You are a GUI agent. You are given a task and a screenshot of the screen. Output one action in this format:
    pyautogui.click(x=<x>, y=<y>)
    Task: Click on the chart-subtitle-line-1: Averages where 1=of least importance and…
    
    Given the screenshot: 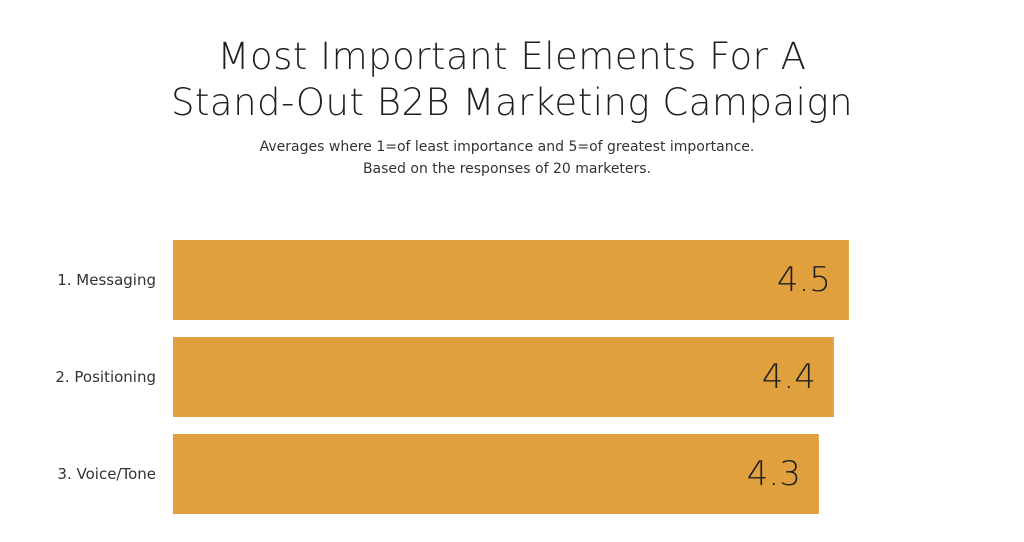 What is the action you would take?
    pyautogui.click(x=507, y=147)
    